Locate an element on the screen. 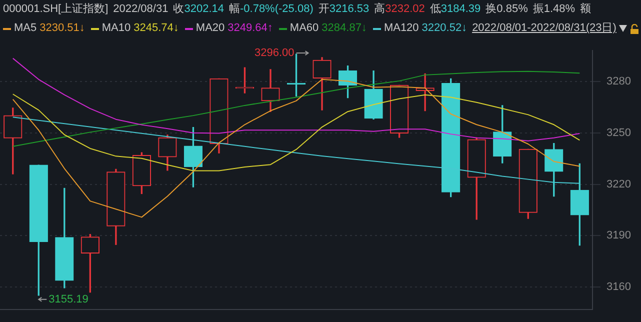  text: 3284.87↓ is located at coordinates (344, 28).